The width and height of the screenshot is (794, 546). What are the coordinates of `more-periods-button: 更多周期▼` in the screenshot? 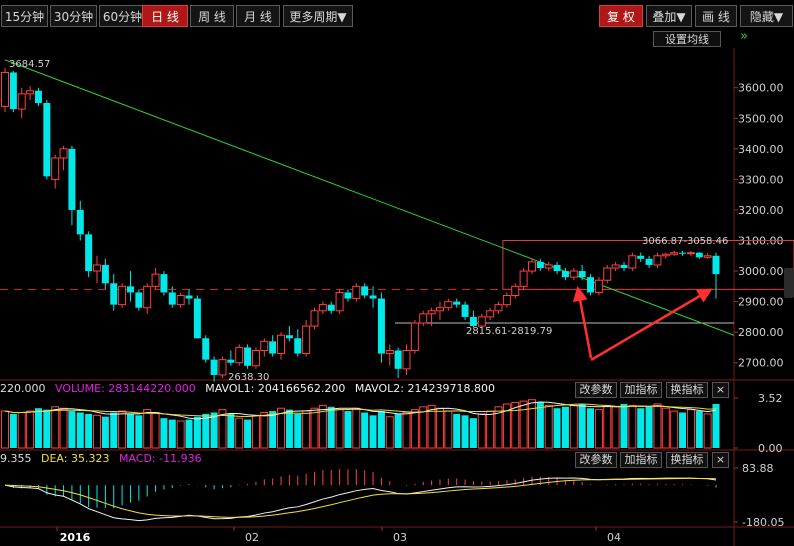 It's located at (318, 16).